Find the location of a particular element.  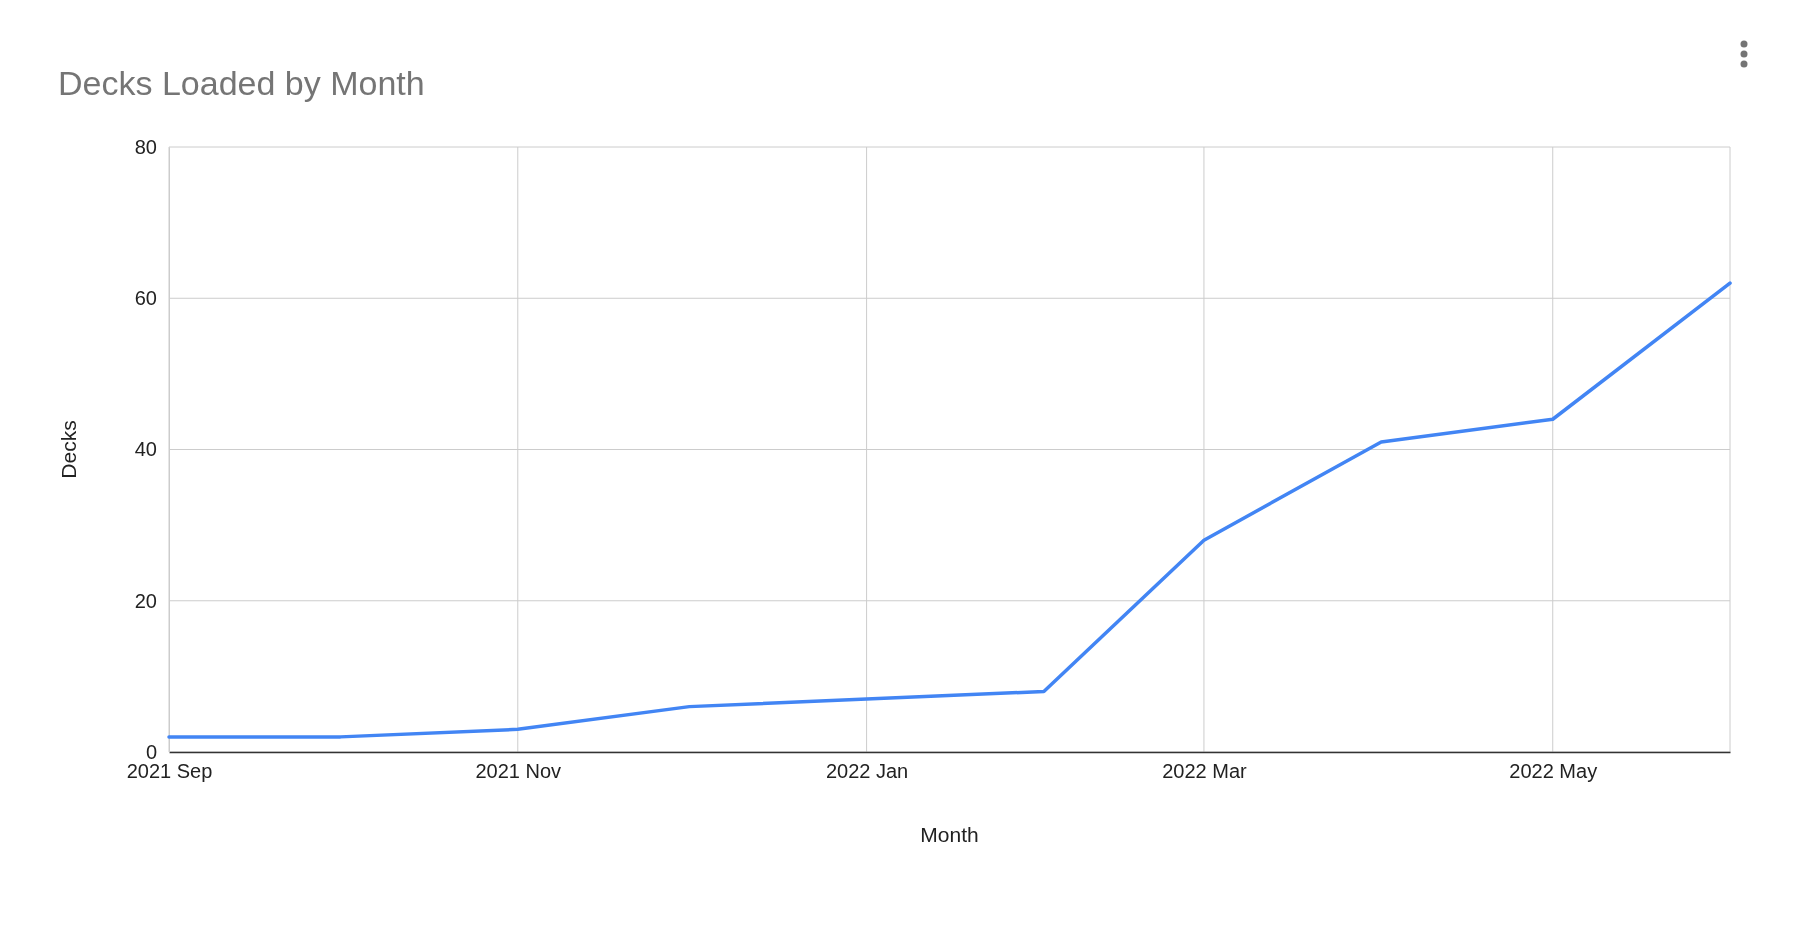

x-axis-title: Month is located at coordinates (949, 834).